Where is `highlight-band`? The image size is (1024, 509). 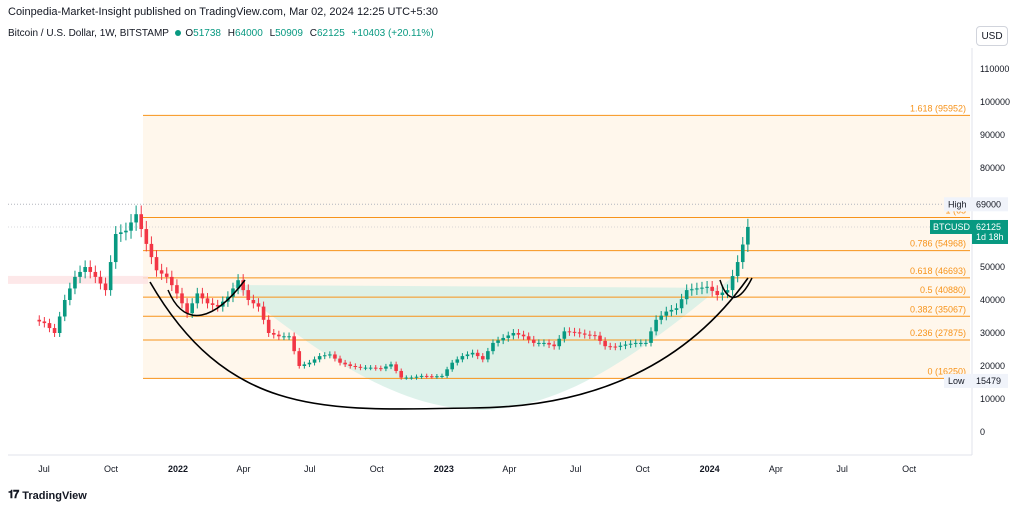
highlight-band is located at coordinates (78, 279).